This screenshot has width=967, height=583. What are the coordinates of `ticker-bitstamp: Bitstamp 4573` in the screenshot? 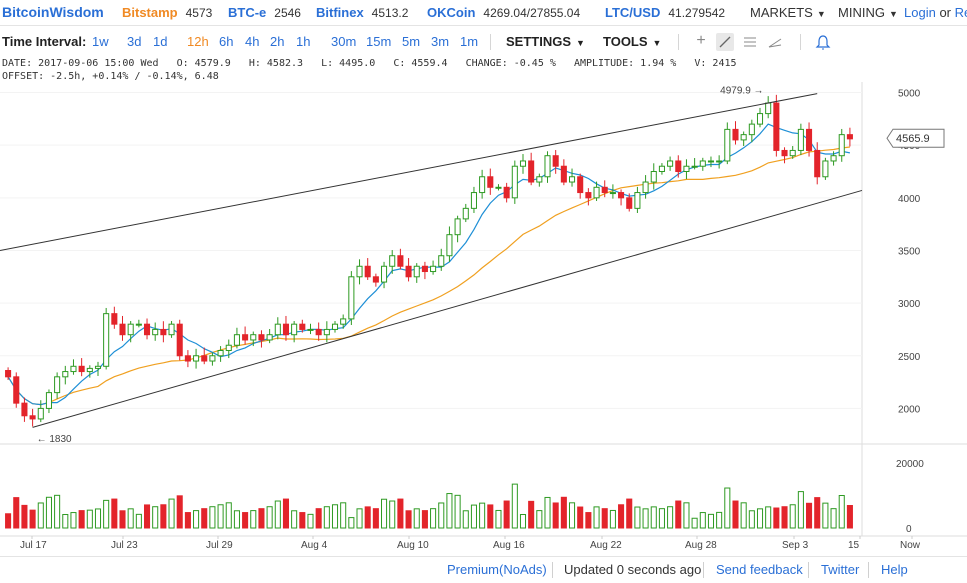 It's located at (167, 12).